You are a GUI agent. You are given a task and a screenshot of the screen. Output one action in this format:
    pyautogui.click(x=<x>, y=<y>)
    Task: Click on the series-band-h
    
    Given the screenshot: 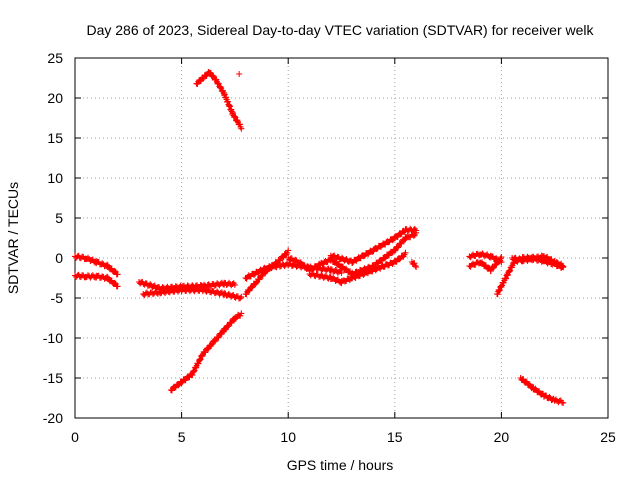 What is the action you would take?
    pyautogui.click(x=485, y=264)
    